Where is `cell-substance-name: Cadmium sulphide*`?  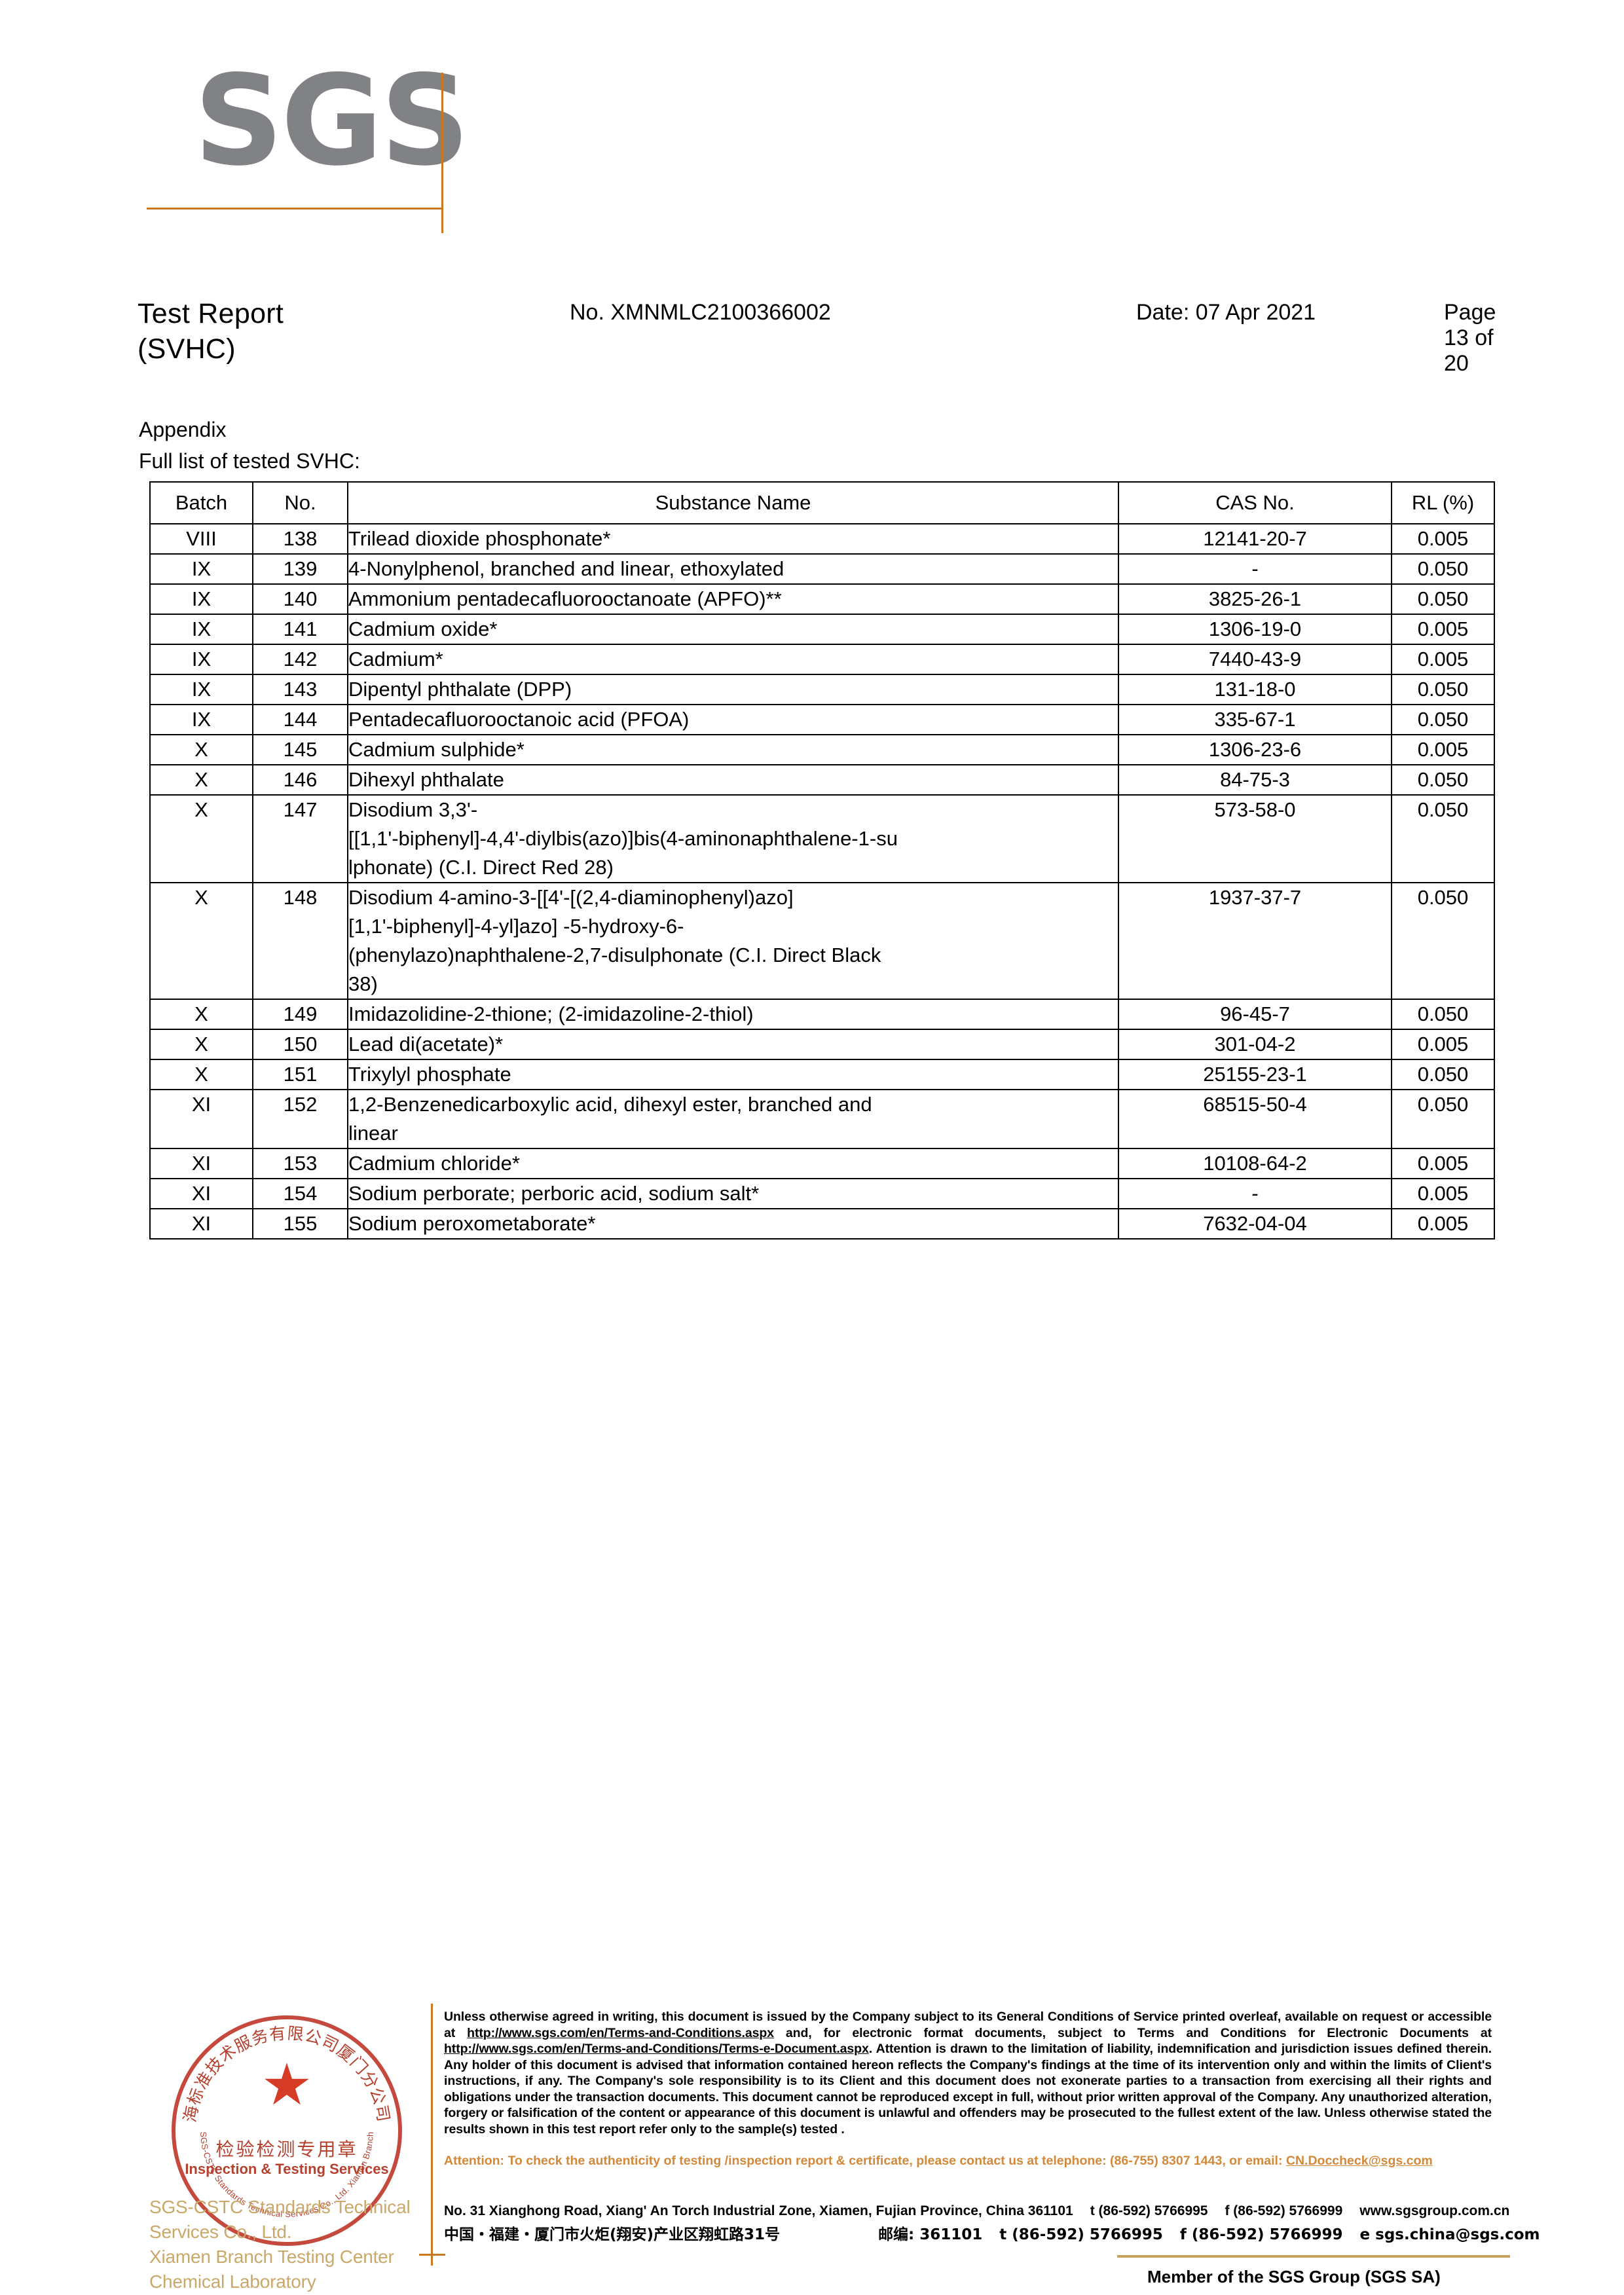 cell-substance-name: Cadmium sulphide* is located at coordinates (733, 749).